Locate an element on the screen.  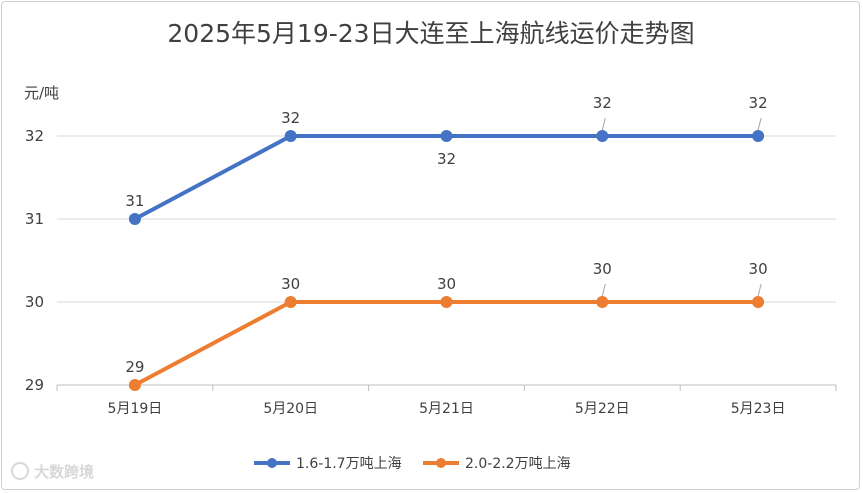
data-label: 29 is located at coordinates (134, 367).